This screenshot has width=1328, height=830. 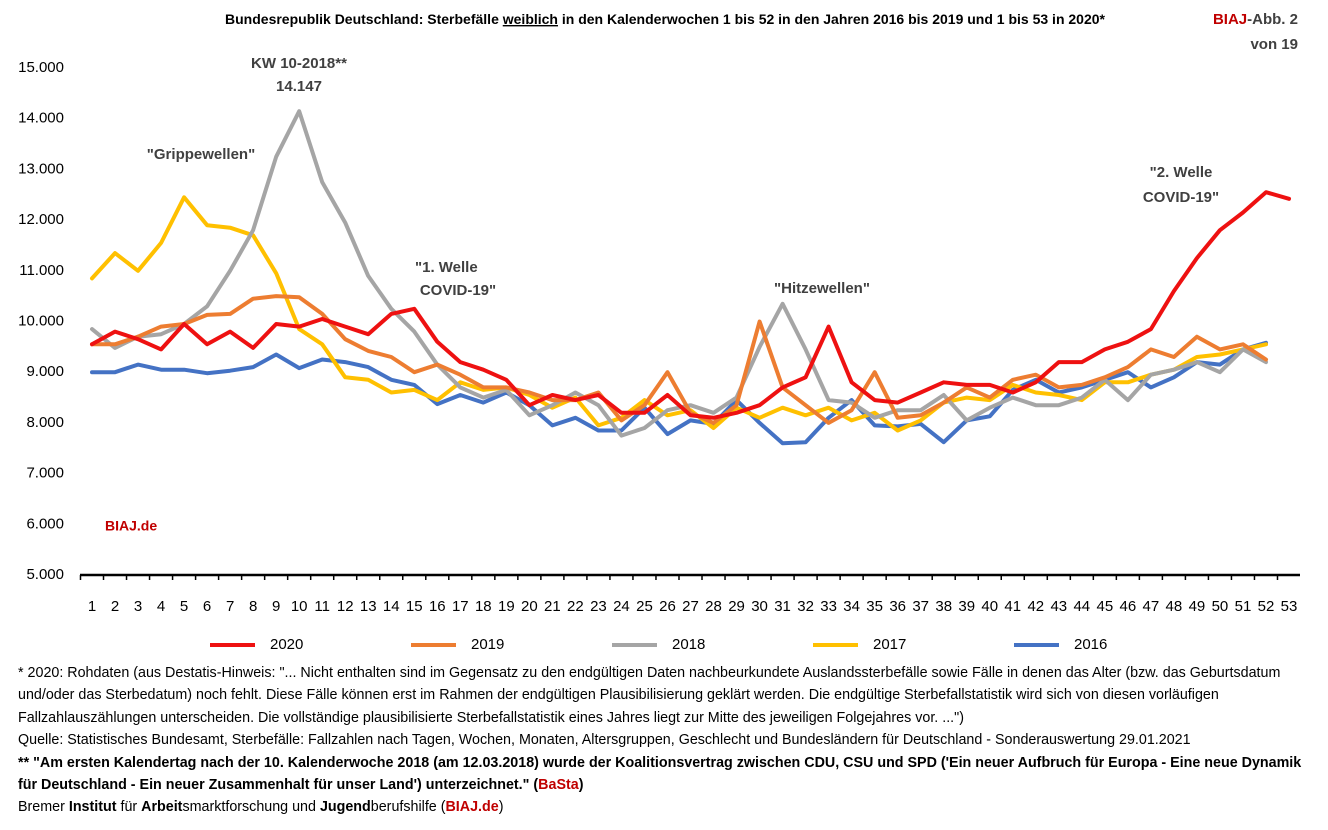 What do you see at coordinates (41, 168) in the screenshot?
I see `y-tick-label: 13.000` at bounding box center [41, 168].